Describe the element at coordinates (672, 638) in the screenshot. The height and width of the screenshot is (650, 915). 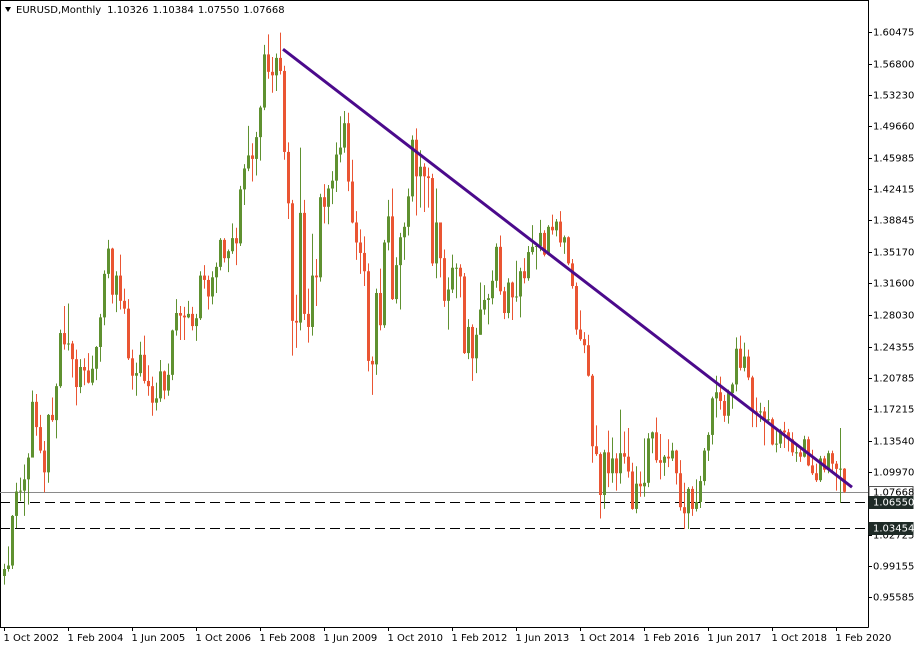
I see `x-tick-label: 1 Feb 2016` at that location.